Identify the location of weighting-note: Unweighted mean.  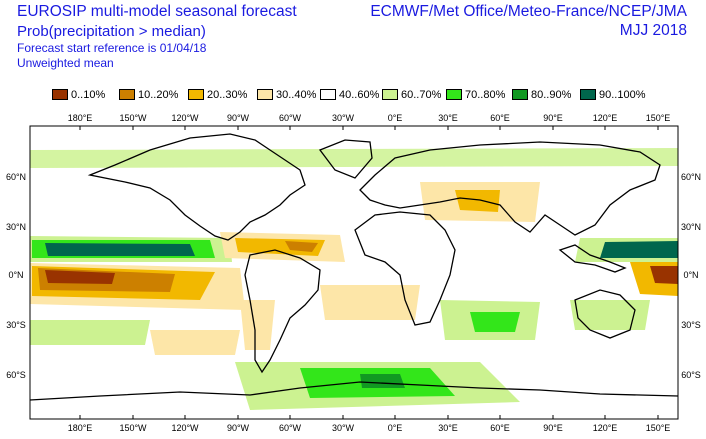
(65, 63).